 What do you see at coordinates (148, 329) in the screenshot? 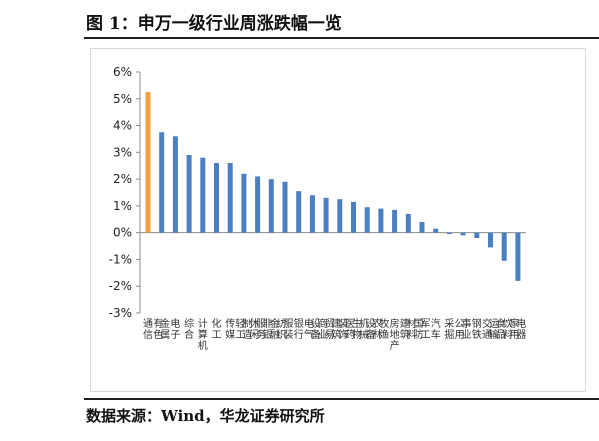
I see `category-label: 通信` at bounding box center [148, 329].